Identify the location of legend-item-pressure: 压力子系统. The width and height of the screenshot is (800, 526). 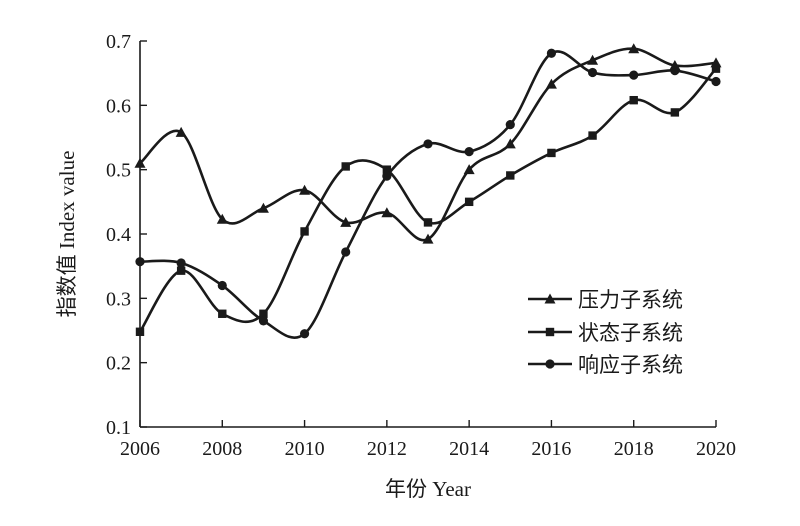
(605, 300).